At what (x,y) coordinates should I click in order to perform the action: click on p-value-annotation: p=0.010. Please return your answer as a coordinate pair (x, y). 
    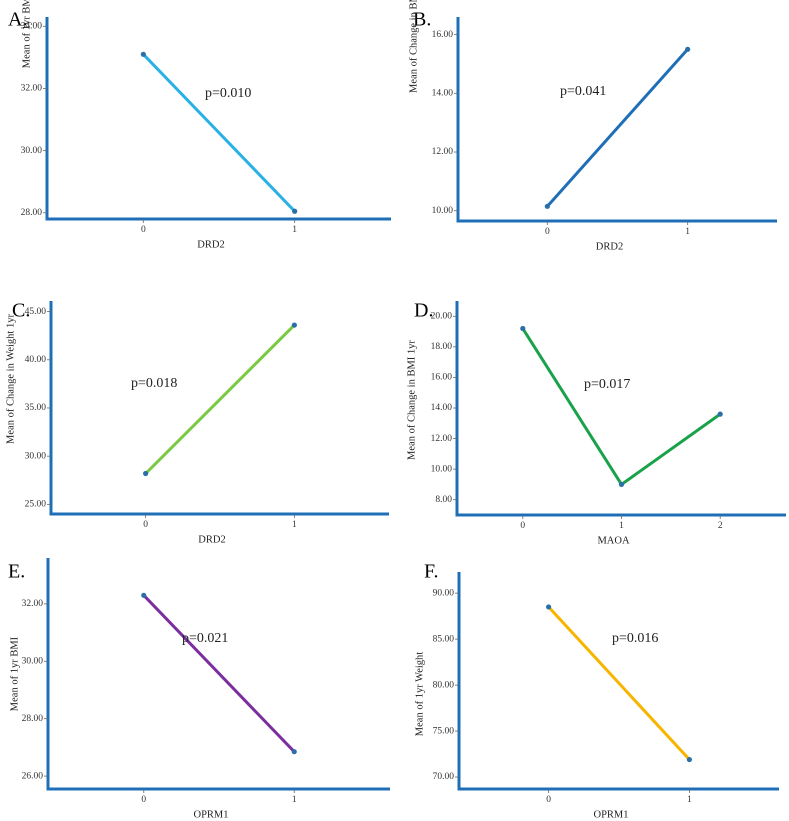
    Looking at the image, I should click on (228, 93).